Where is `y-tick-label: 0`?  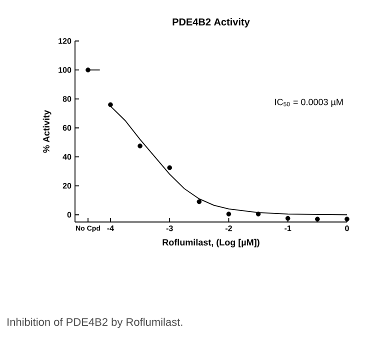
y-tick-label: 0 is located at coordinates (69, 215).